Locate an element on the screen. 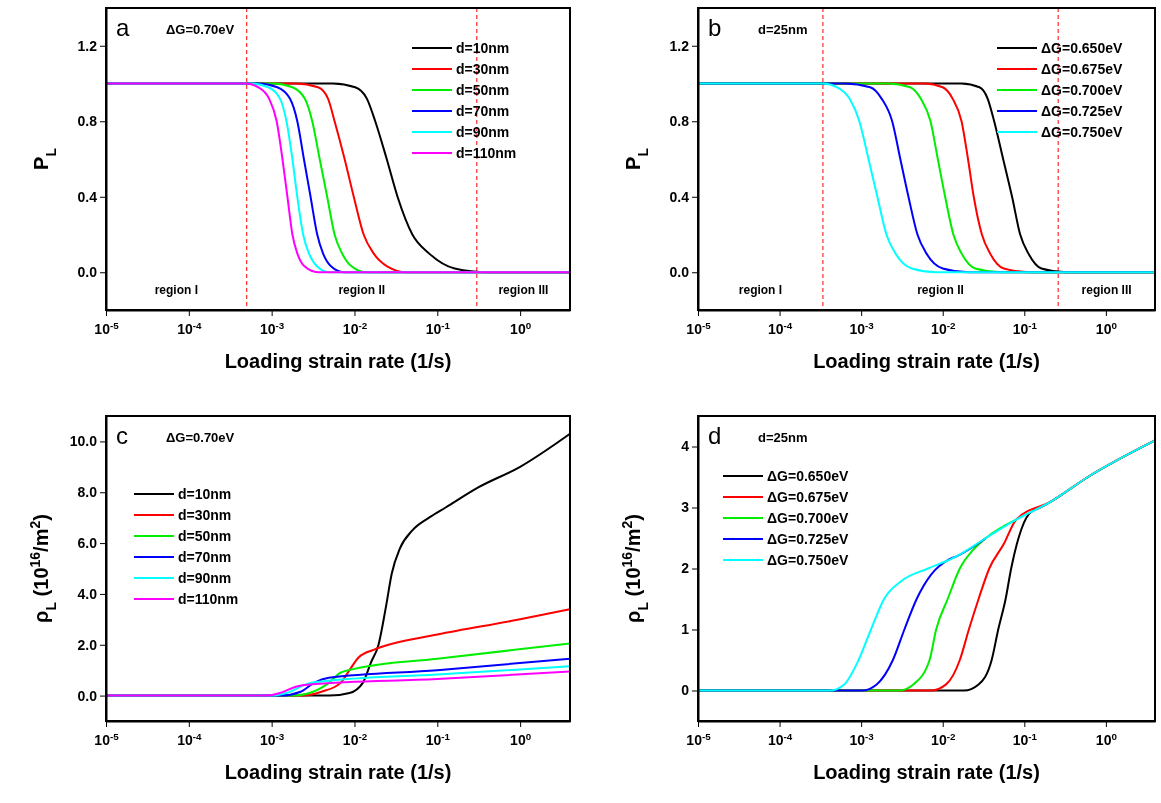 The width and height of the screenshot is (1161, 803). y-tick-label: 4.0 is located at coordinates (87, 593).